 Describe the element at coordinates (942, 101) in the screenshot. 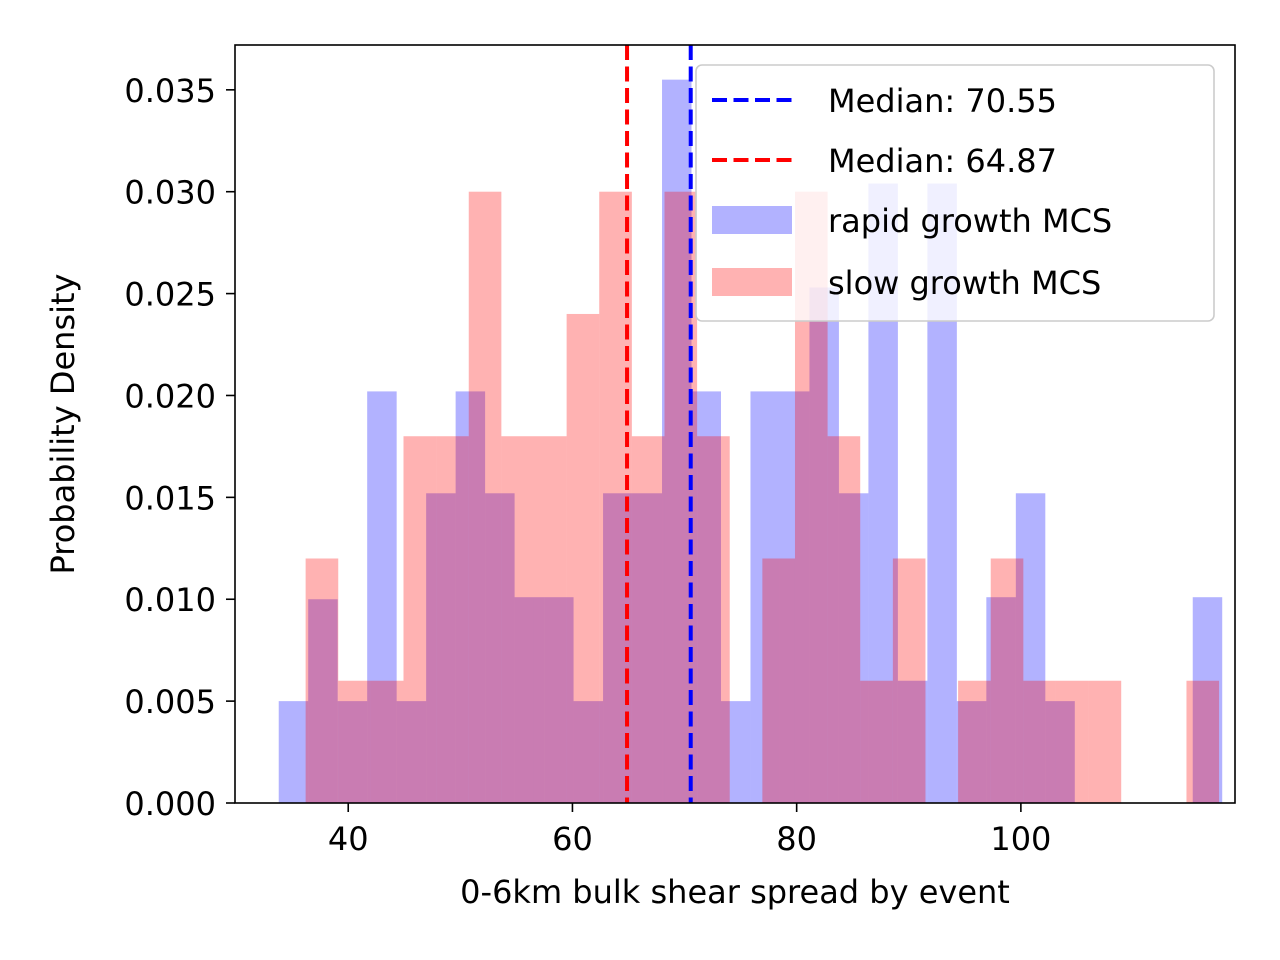

I see `legend-label: Median: 70.55` at that location.